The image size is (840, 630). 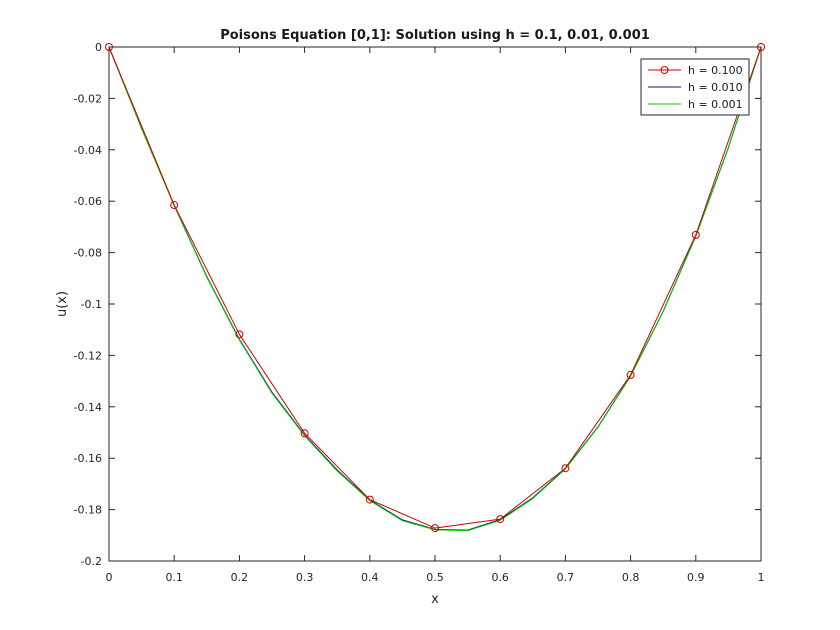 What do you see at coordinates (566, 577) in the screenshot?
I see `x-tick-label: 0.7` at bounding box center [566, 577].